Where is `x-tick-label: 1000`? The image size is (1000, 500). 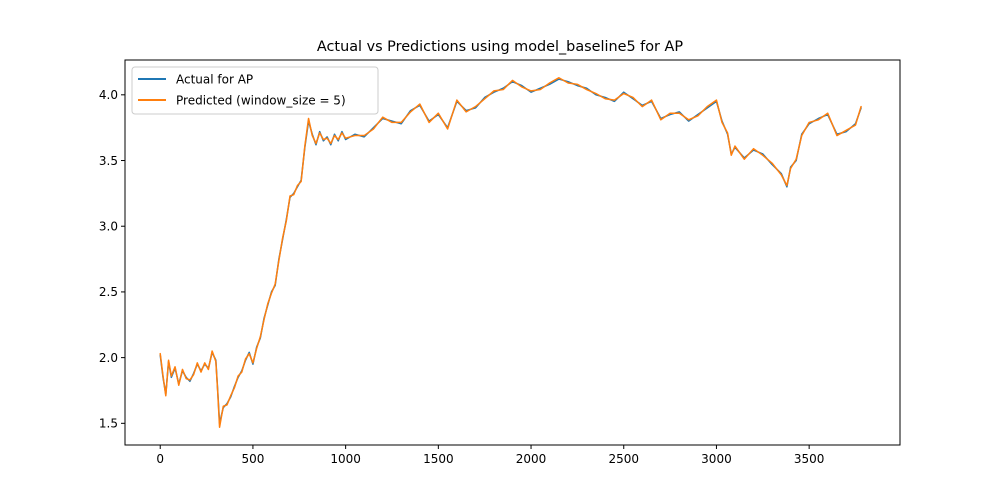
x-tick-label: 1000 is located at coordinates (345, 459).